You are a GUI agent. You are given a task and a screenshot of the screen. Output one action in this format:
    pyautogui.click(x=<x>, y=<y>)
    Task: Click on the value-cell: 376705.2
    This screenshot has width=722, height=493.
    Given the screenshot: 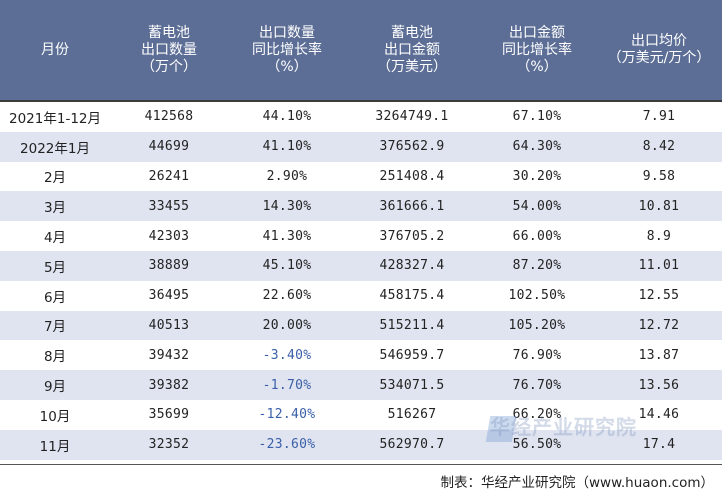 What is the action you would take?
    pyautogui.click(x=412, y=236)
    